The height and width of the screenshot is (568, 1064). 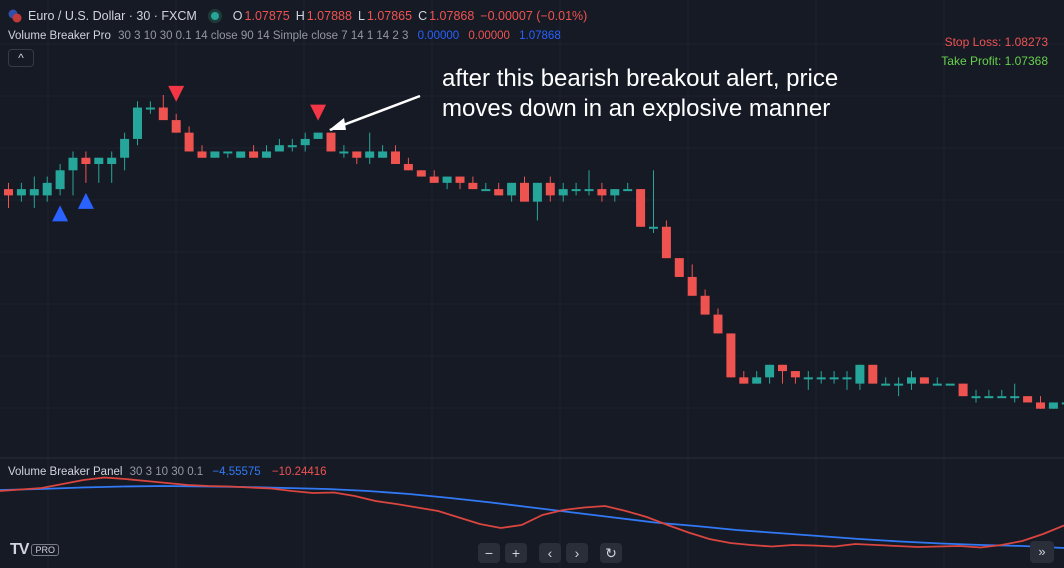 I want to click on indicator-name: Volume Breaker Pro, so click(x=59, y=36).